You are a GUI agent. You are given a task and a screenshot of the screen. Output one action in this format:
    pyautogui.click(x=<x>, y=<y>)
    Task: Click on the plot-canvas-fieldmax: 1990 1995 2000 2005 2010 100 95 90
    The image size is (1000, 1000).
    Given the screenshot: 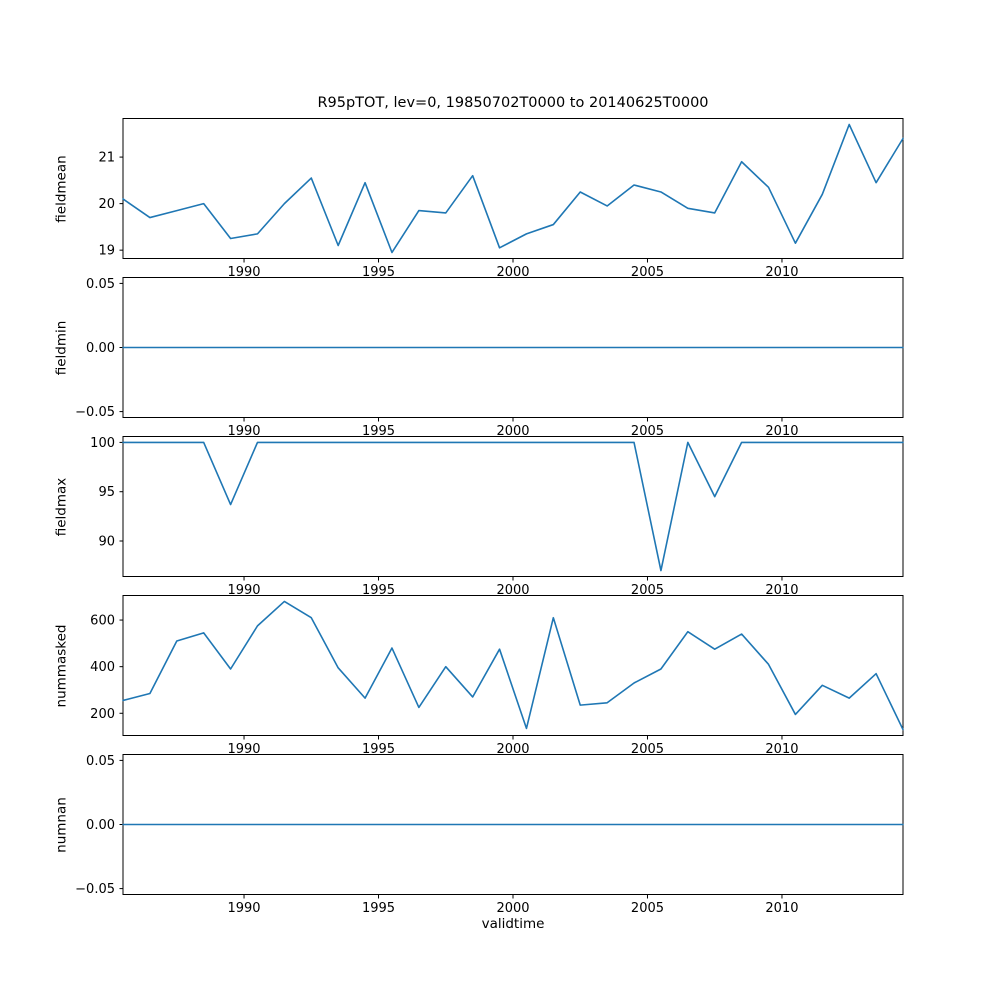 What is the action you would take?
    pyautogui.click(x=497, y=517)
    